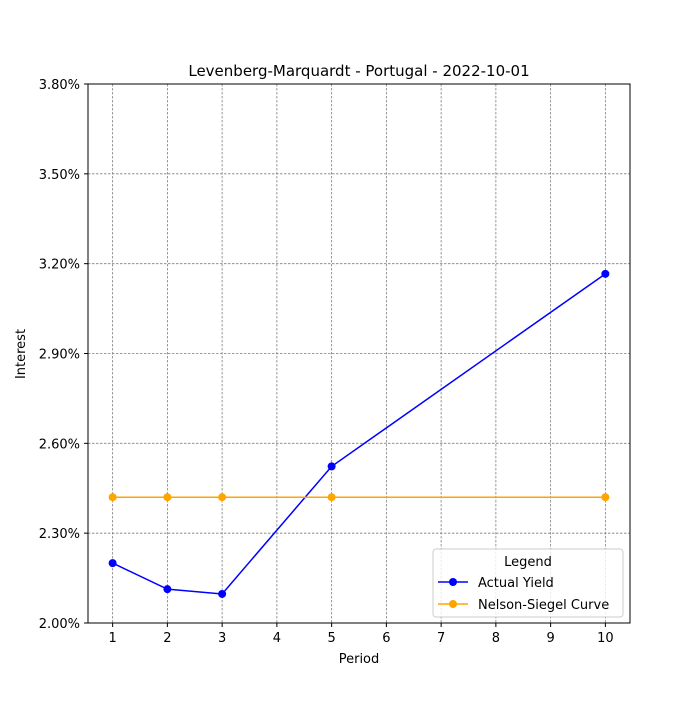 The image size is (700, 704). I want to click on y-axis-label: Interest, so click(21, 354).